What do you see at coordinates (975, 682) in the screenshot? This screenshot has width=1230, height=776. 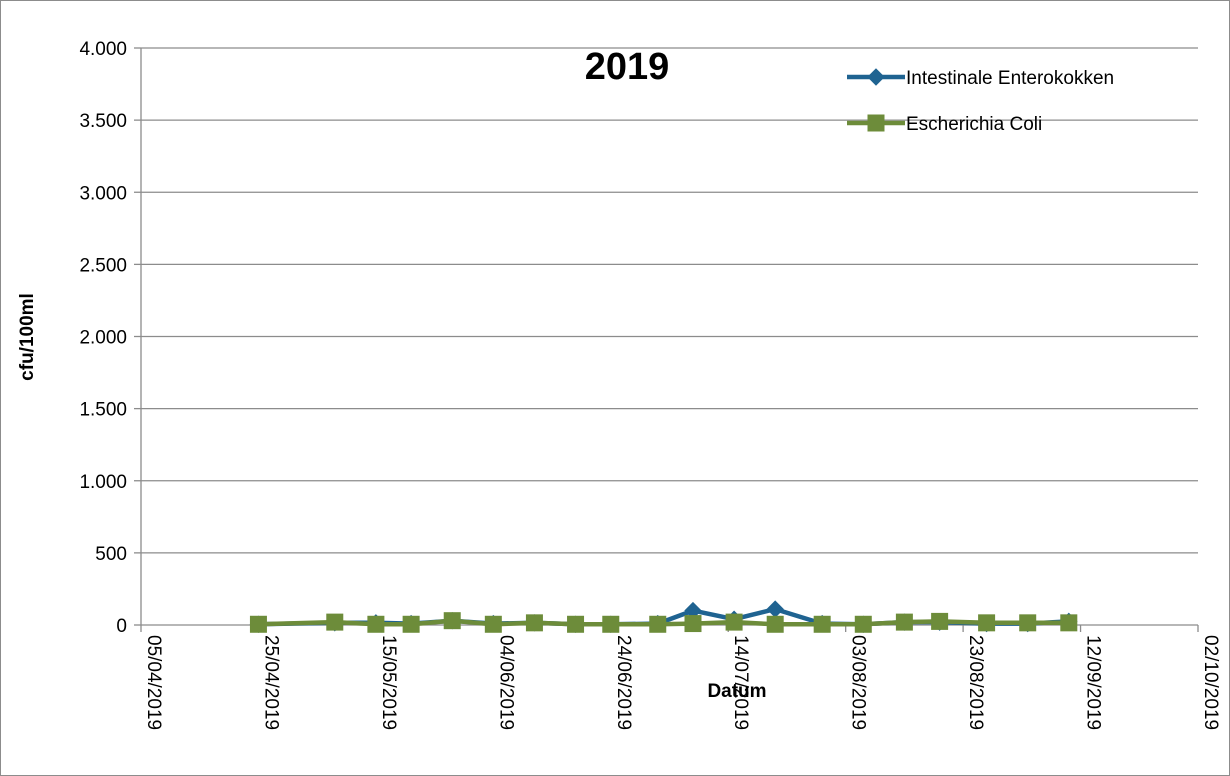 I see `x-tick-label: 23/08/2019` at bounding box center [975, 682].